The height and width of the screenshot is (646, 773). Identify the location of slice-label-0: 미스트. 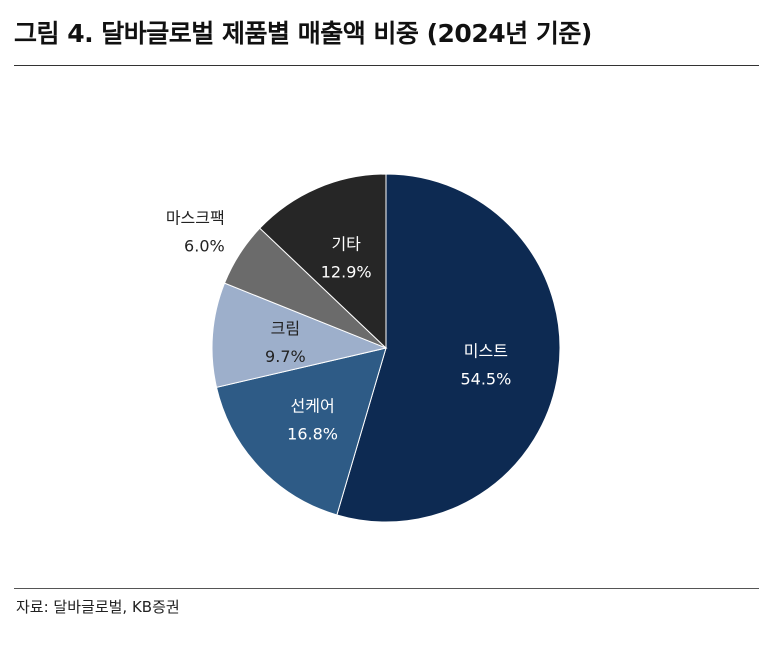
(486, 350).